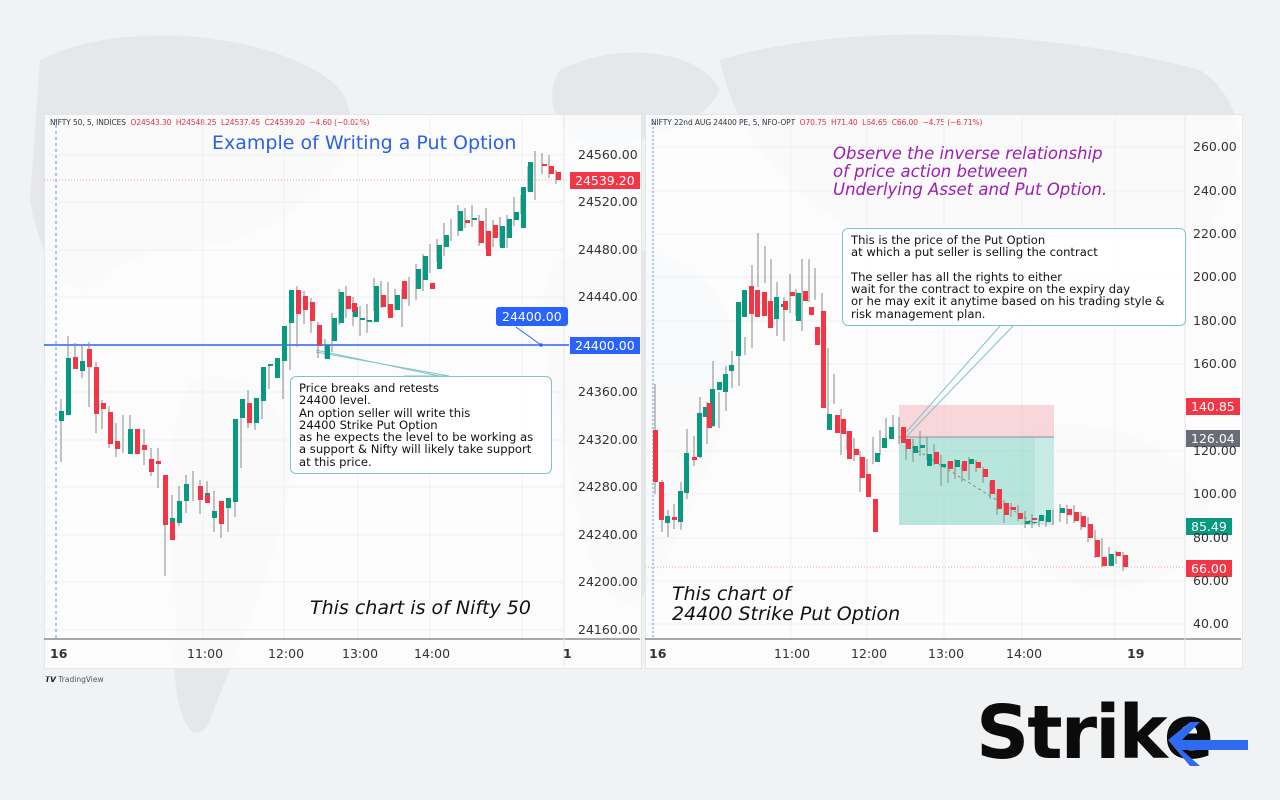 The height and width of the screenshot is (800, 1280). What do you see at coordinates (608, 439) in the screenshot?
I see `left-ytick: 24320.00` at bounding box center [608, 439].